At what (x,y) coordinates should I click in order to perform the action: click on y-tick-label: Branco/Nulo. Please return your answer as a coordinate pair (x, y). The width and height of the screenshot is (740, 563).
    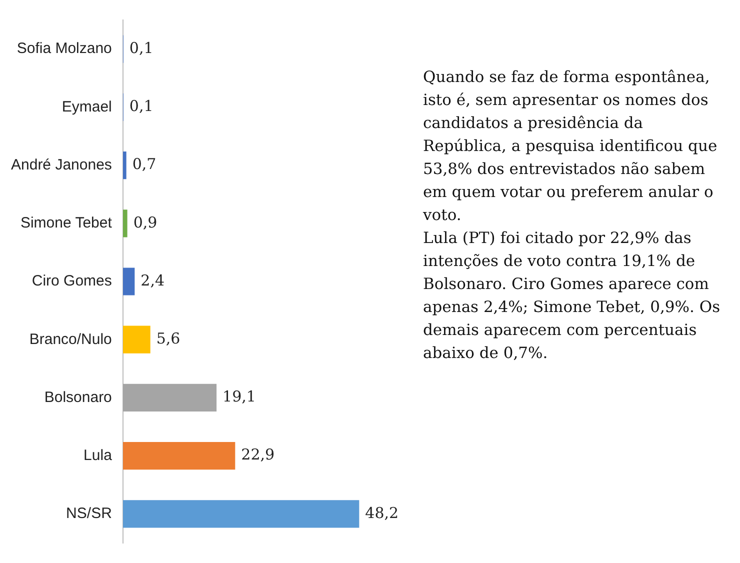
    Looking at the image, I should click on (70, 339).